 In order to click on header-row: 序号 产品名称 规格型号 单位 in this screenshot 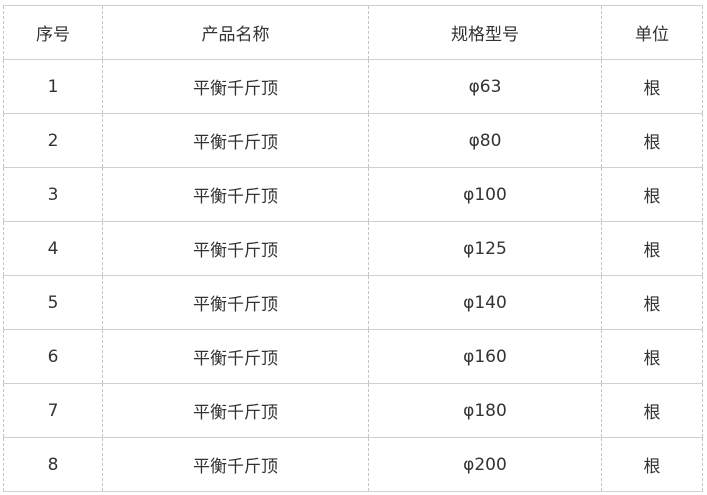, I will do `click(353, 32)`.